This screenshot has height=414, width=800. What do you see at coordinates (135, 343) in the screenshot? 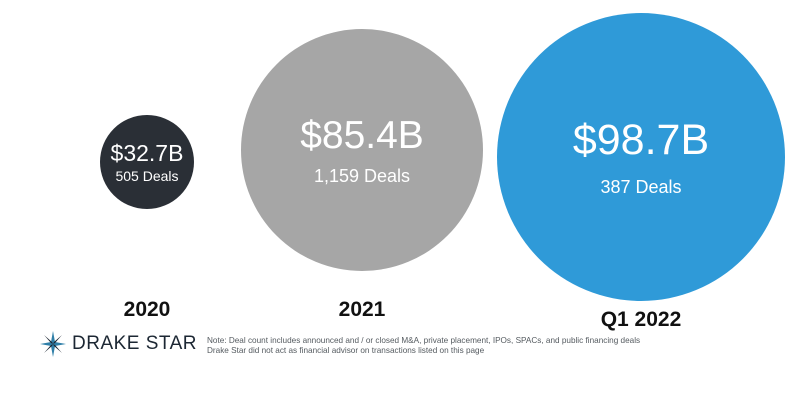
I see `logo-text: DRAKE STAR` at bounding box center [135, 343].